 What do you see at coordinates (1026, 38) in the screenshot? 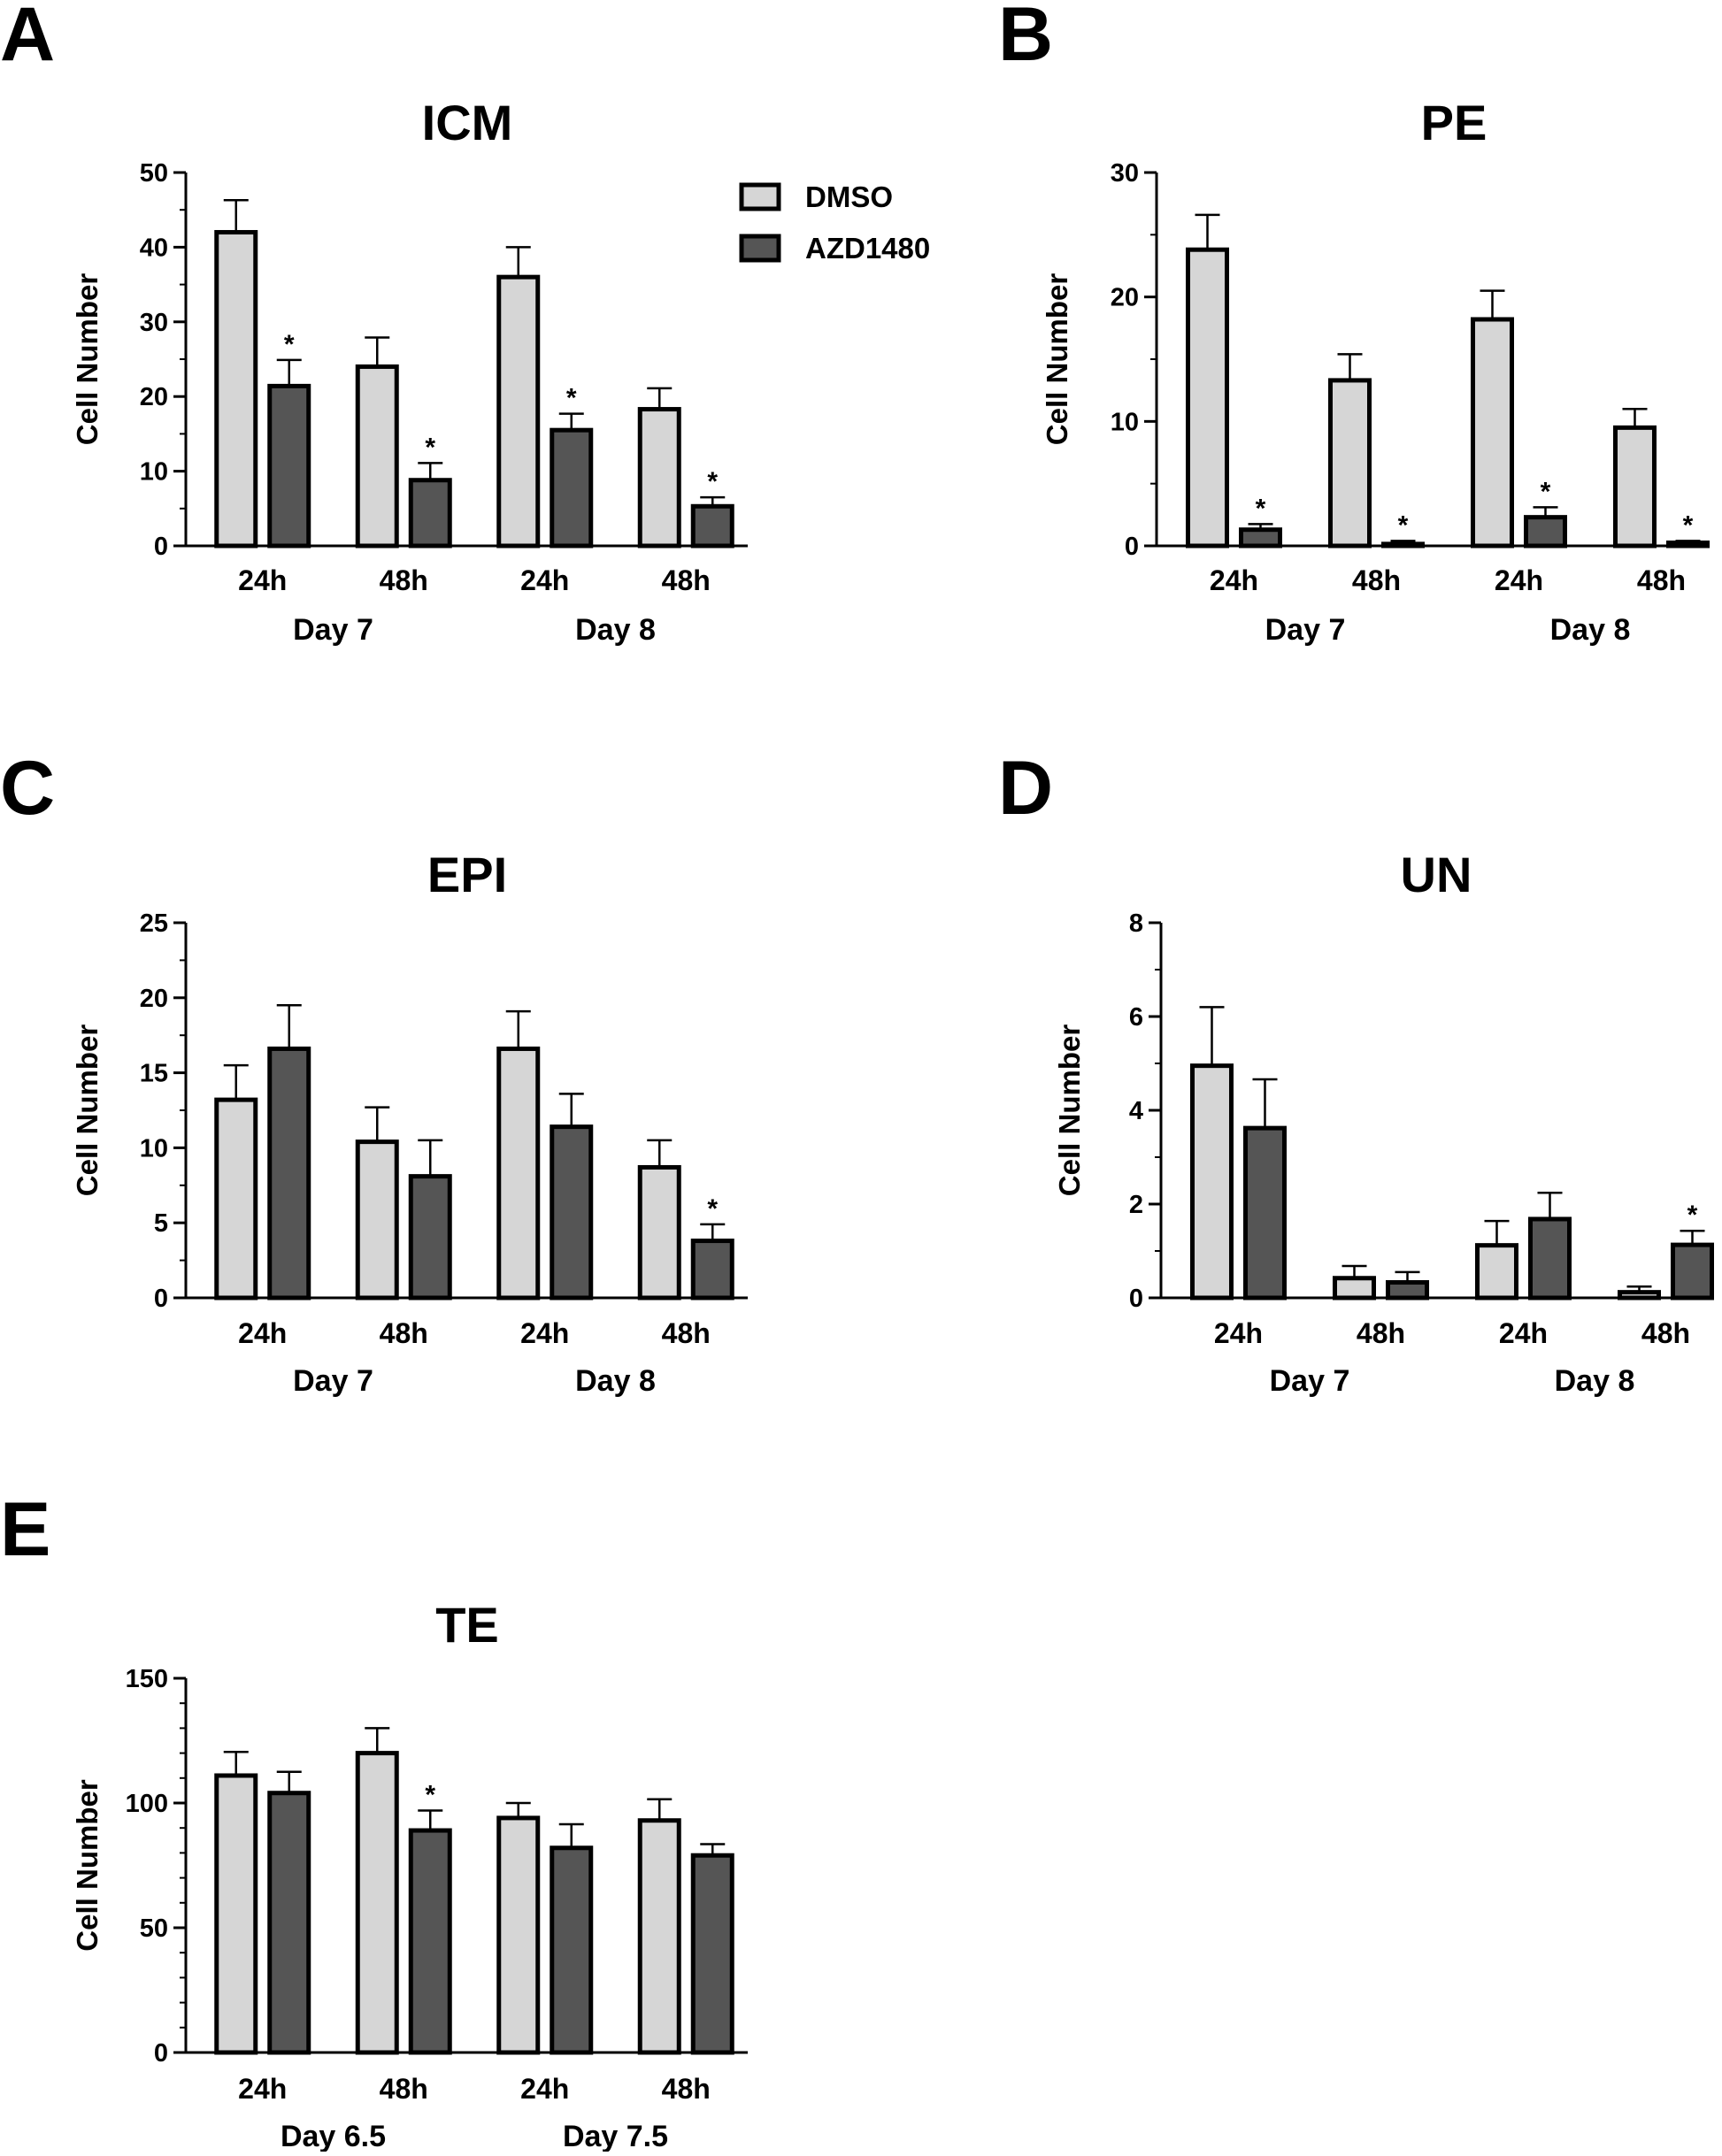
I see `panel-letter: B` at bounding box center [1026, 38].